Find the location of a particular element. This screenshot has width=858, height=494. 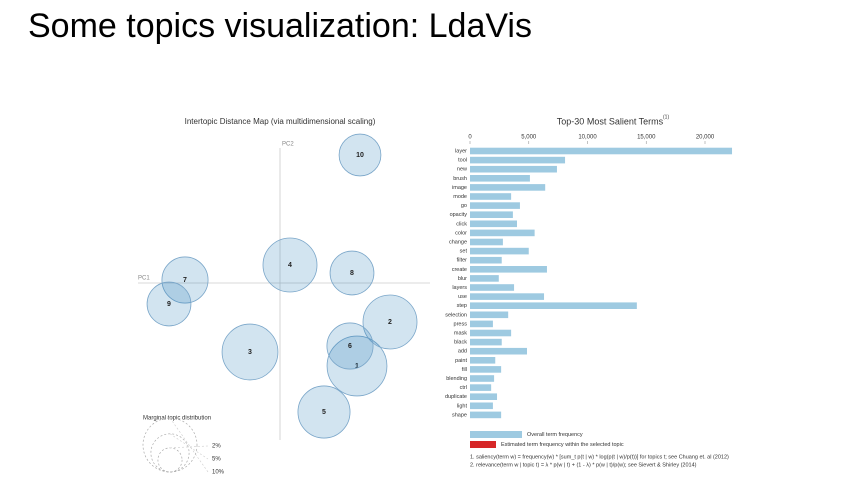

term-label: tool is located at coordinates (462, 161).